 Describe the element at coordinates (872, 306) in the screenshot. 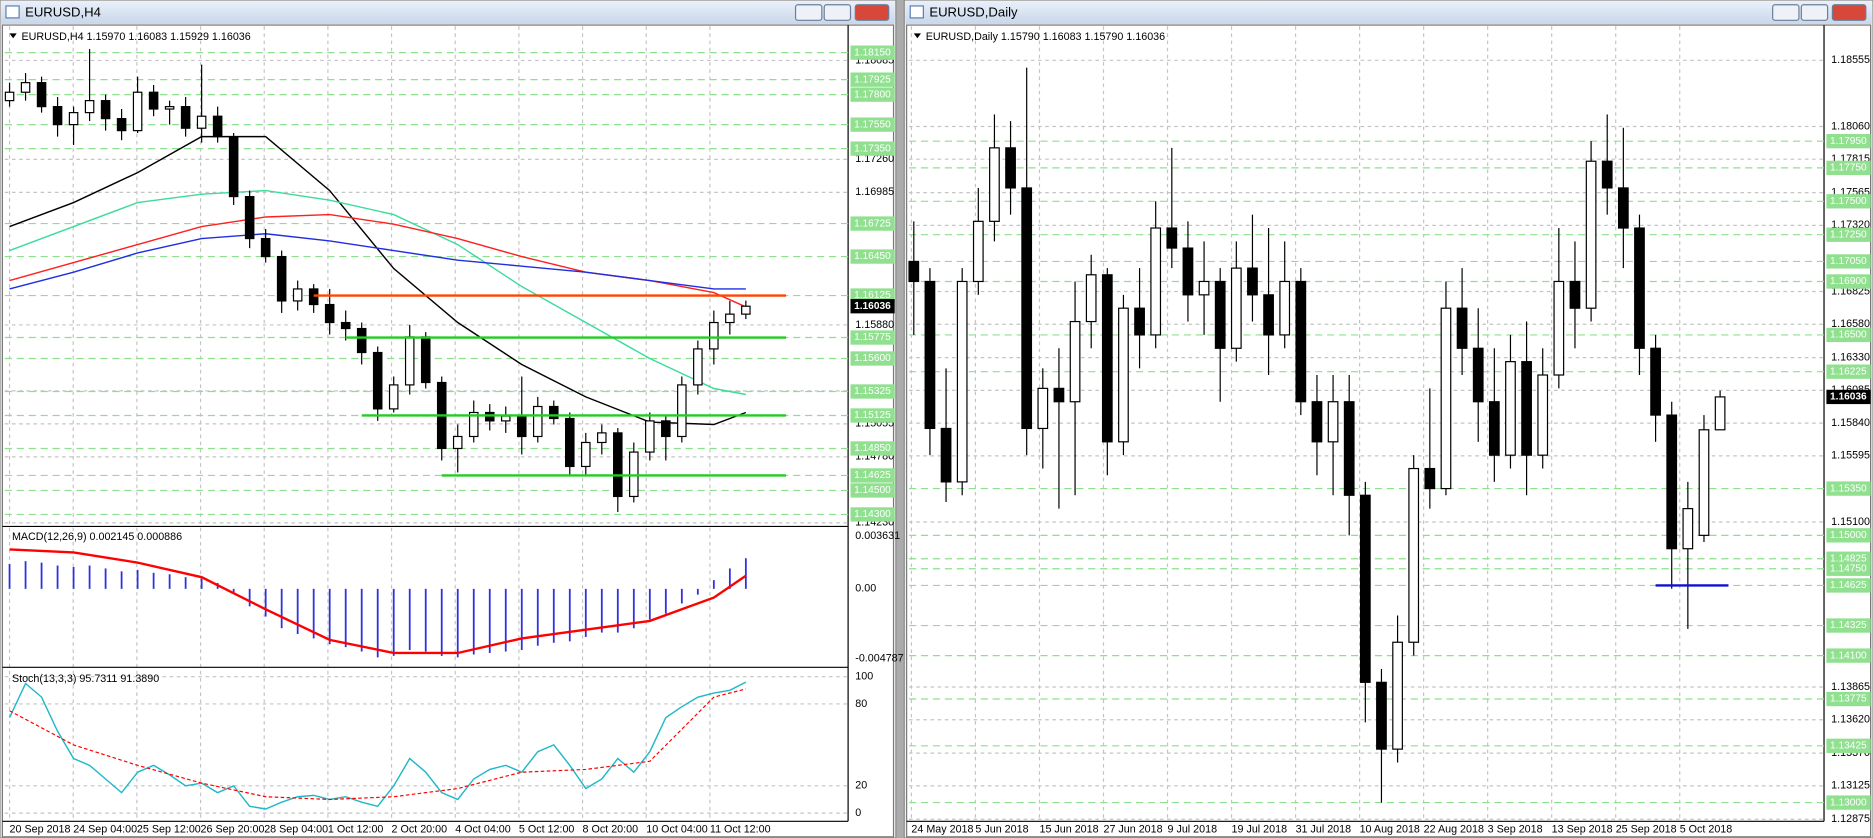

I see `current-price-label: 1.16036` at that location.